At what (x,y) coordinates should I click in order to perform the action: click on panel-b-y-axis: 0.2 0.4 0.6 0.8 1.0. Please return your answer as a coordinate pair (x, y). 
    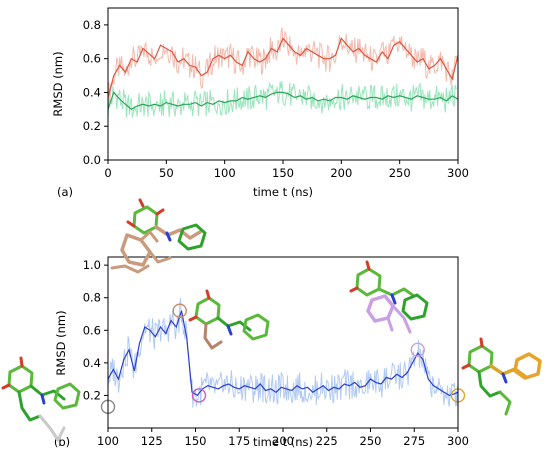
    Looking at the image, I should click on (95, 330).